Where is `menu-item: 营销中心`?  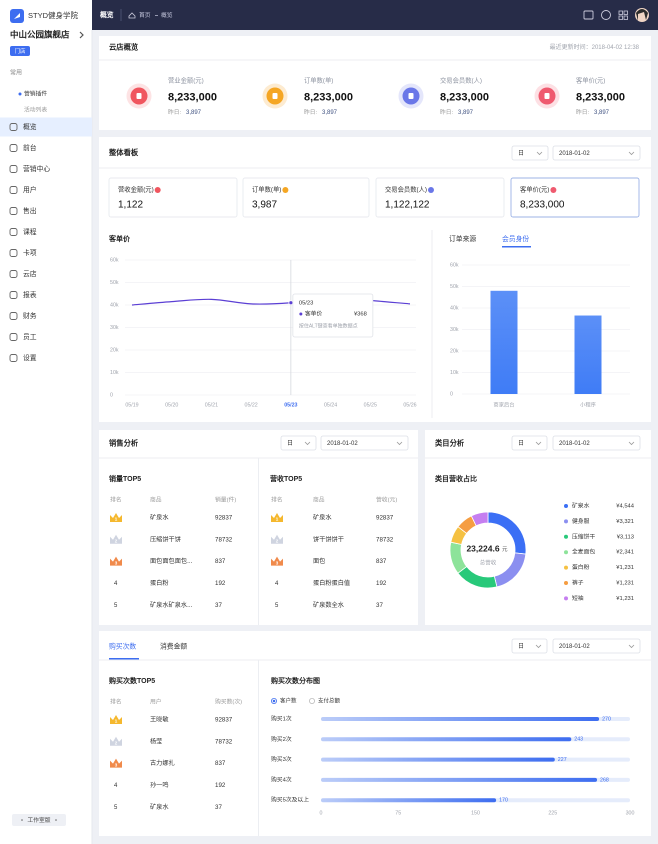 menu-item: 营销中心 is located at coordinates (36, 168).